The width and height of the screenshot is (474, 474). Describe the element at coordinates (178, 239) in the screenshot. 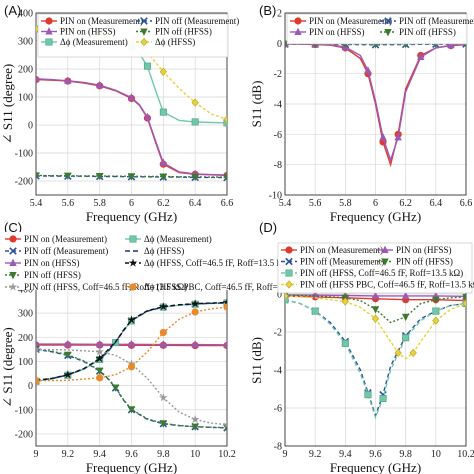

I see `legend-label: Δϕ (Measurement)` at that location.